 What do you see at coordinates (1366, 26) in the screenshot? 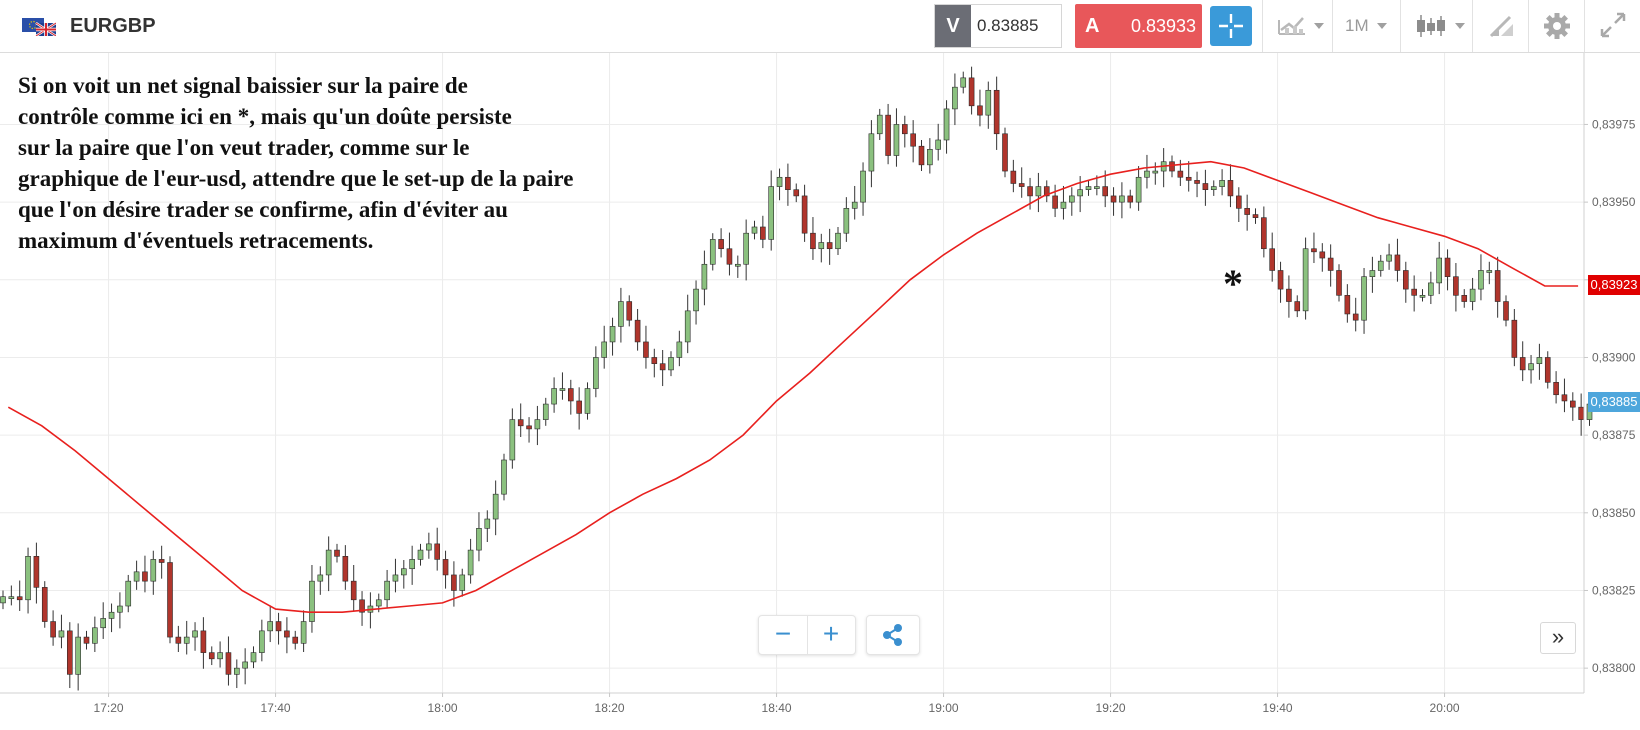
I see `period-selector: 1M` at bounding box center [1366, 26].